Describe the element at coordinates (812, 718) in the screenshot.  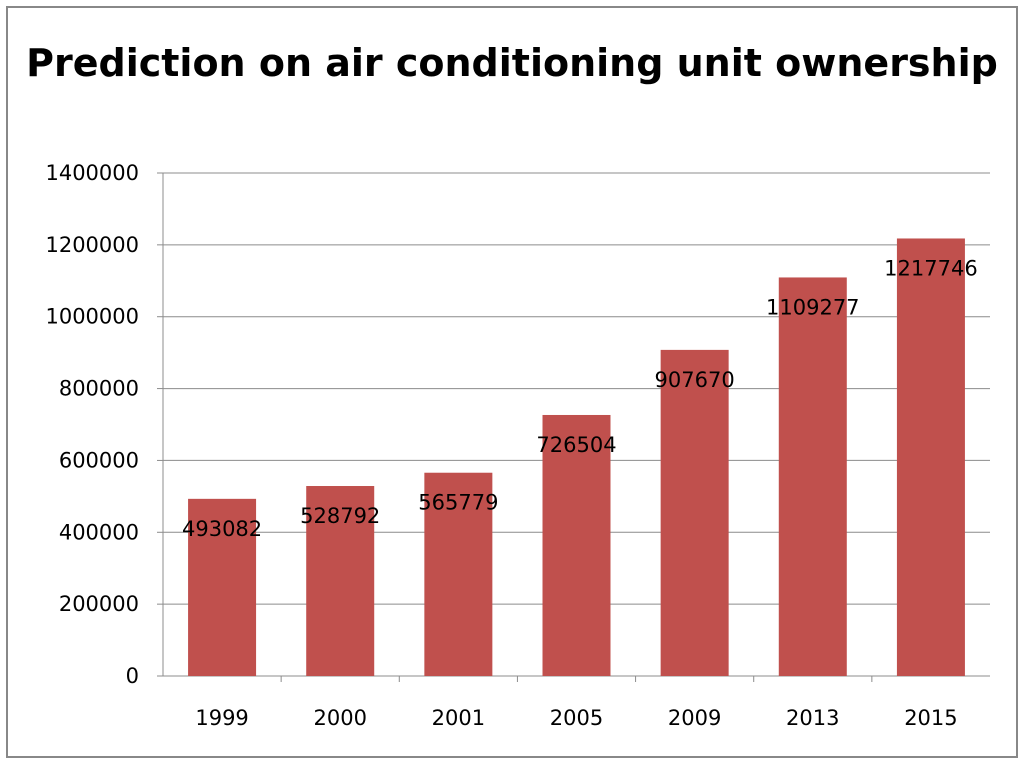
I see `x-tick-label: 2013` at that location.